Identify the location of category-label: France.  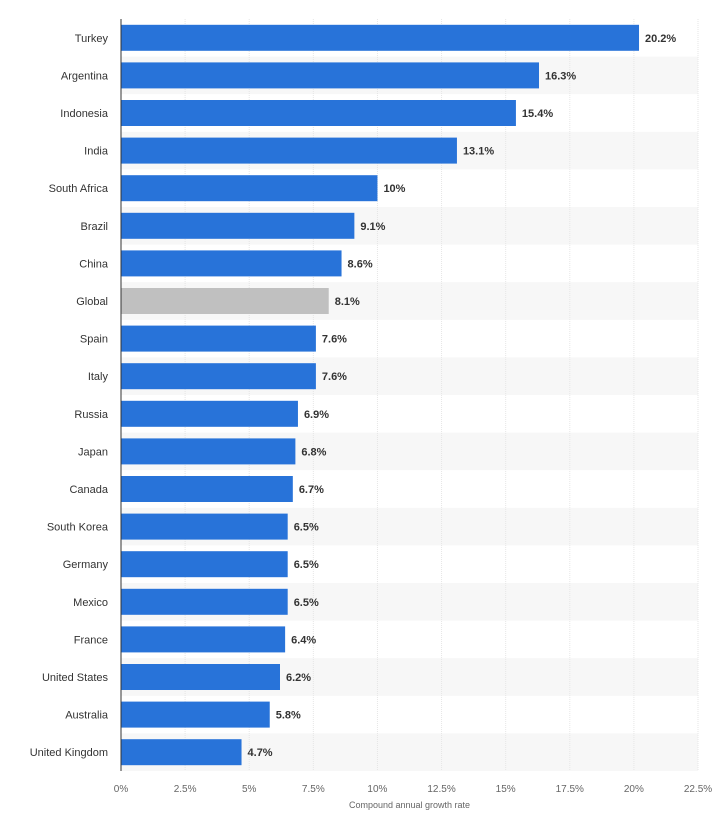
(91, 640).